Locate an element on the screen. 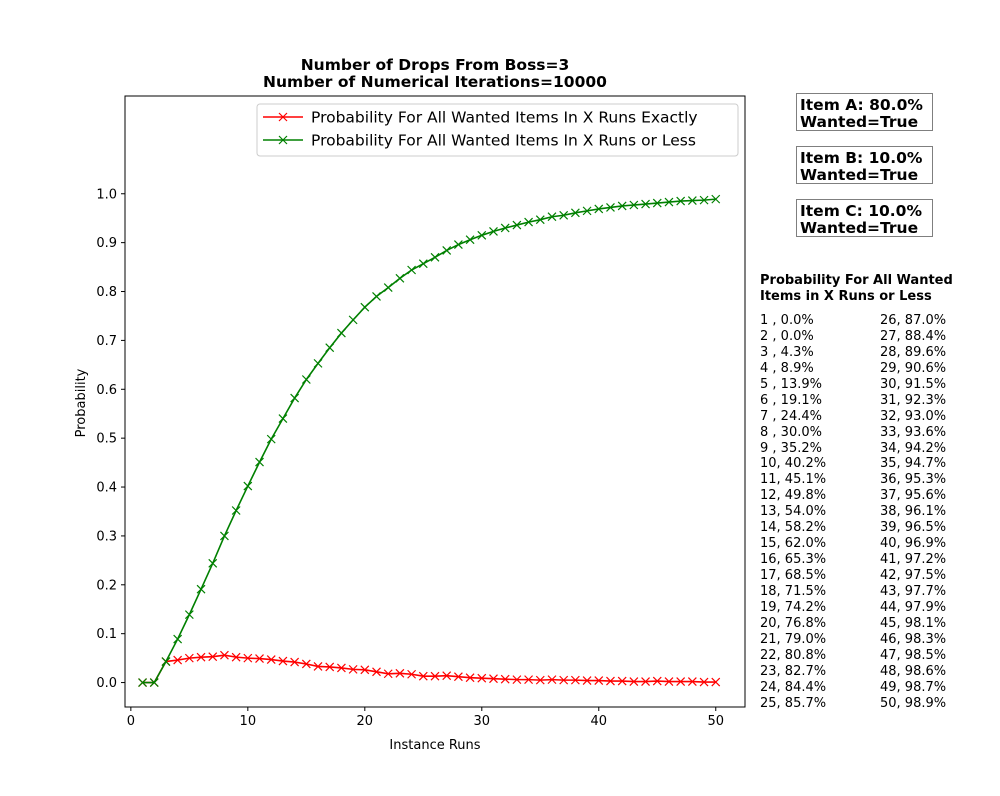 This screenshot has height=796, width=1000. table-row: 21, 79.0% is located at coordinates (793, 639).